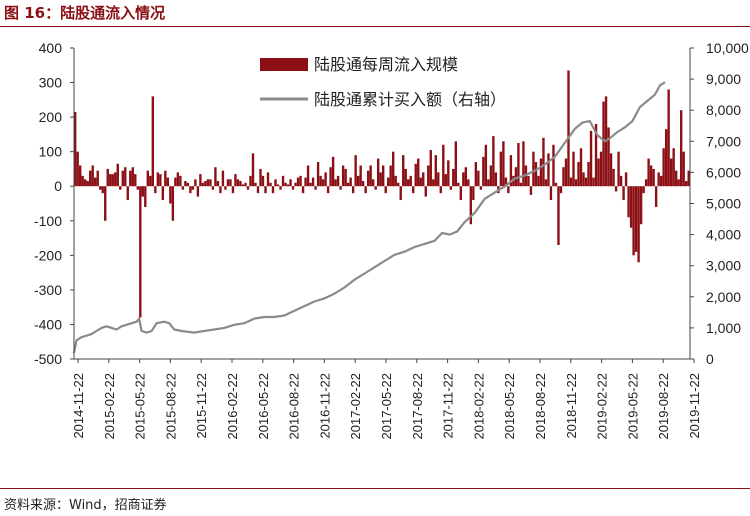  I want to click on x-tick-label: 2015-05-22, so click(140, 406).